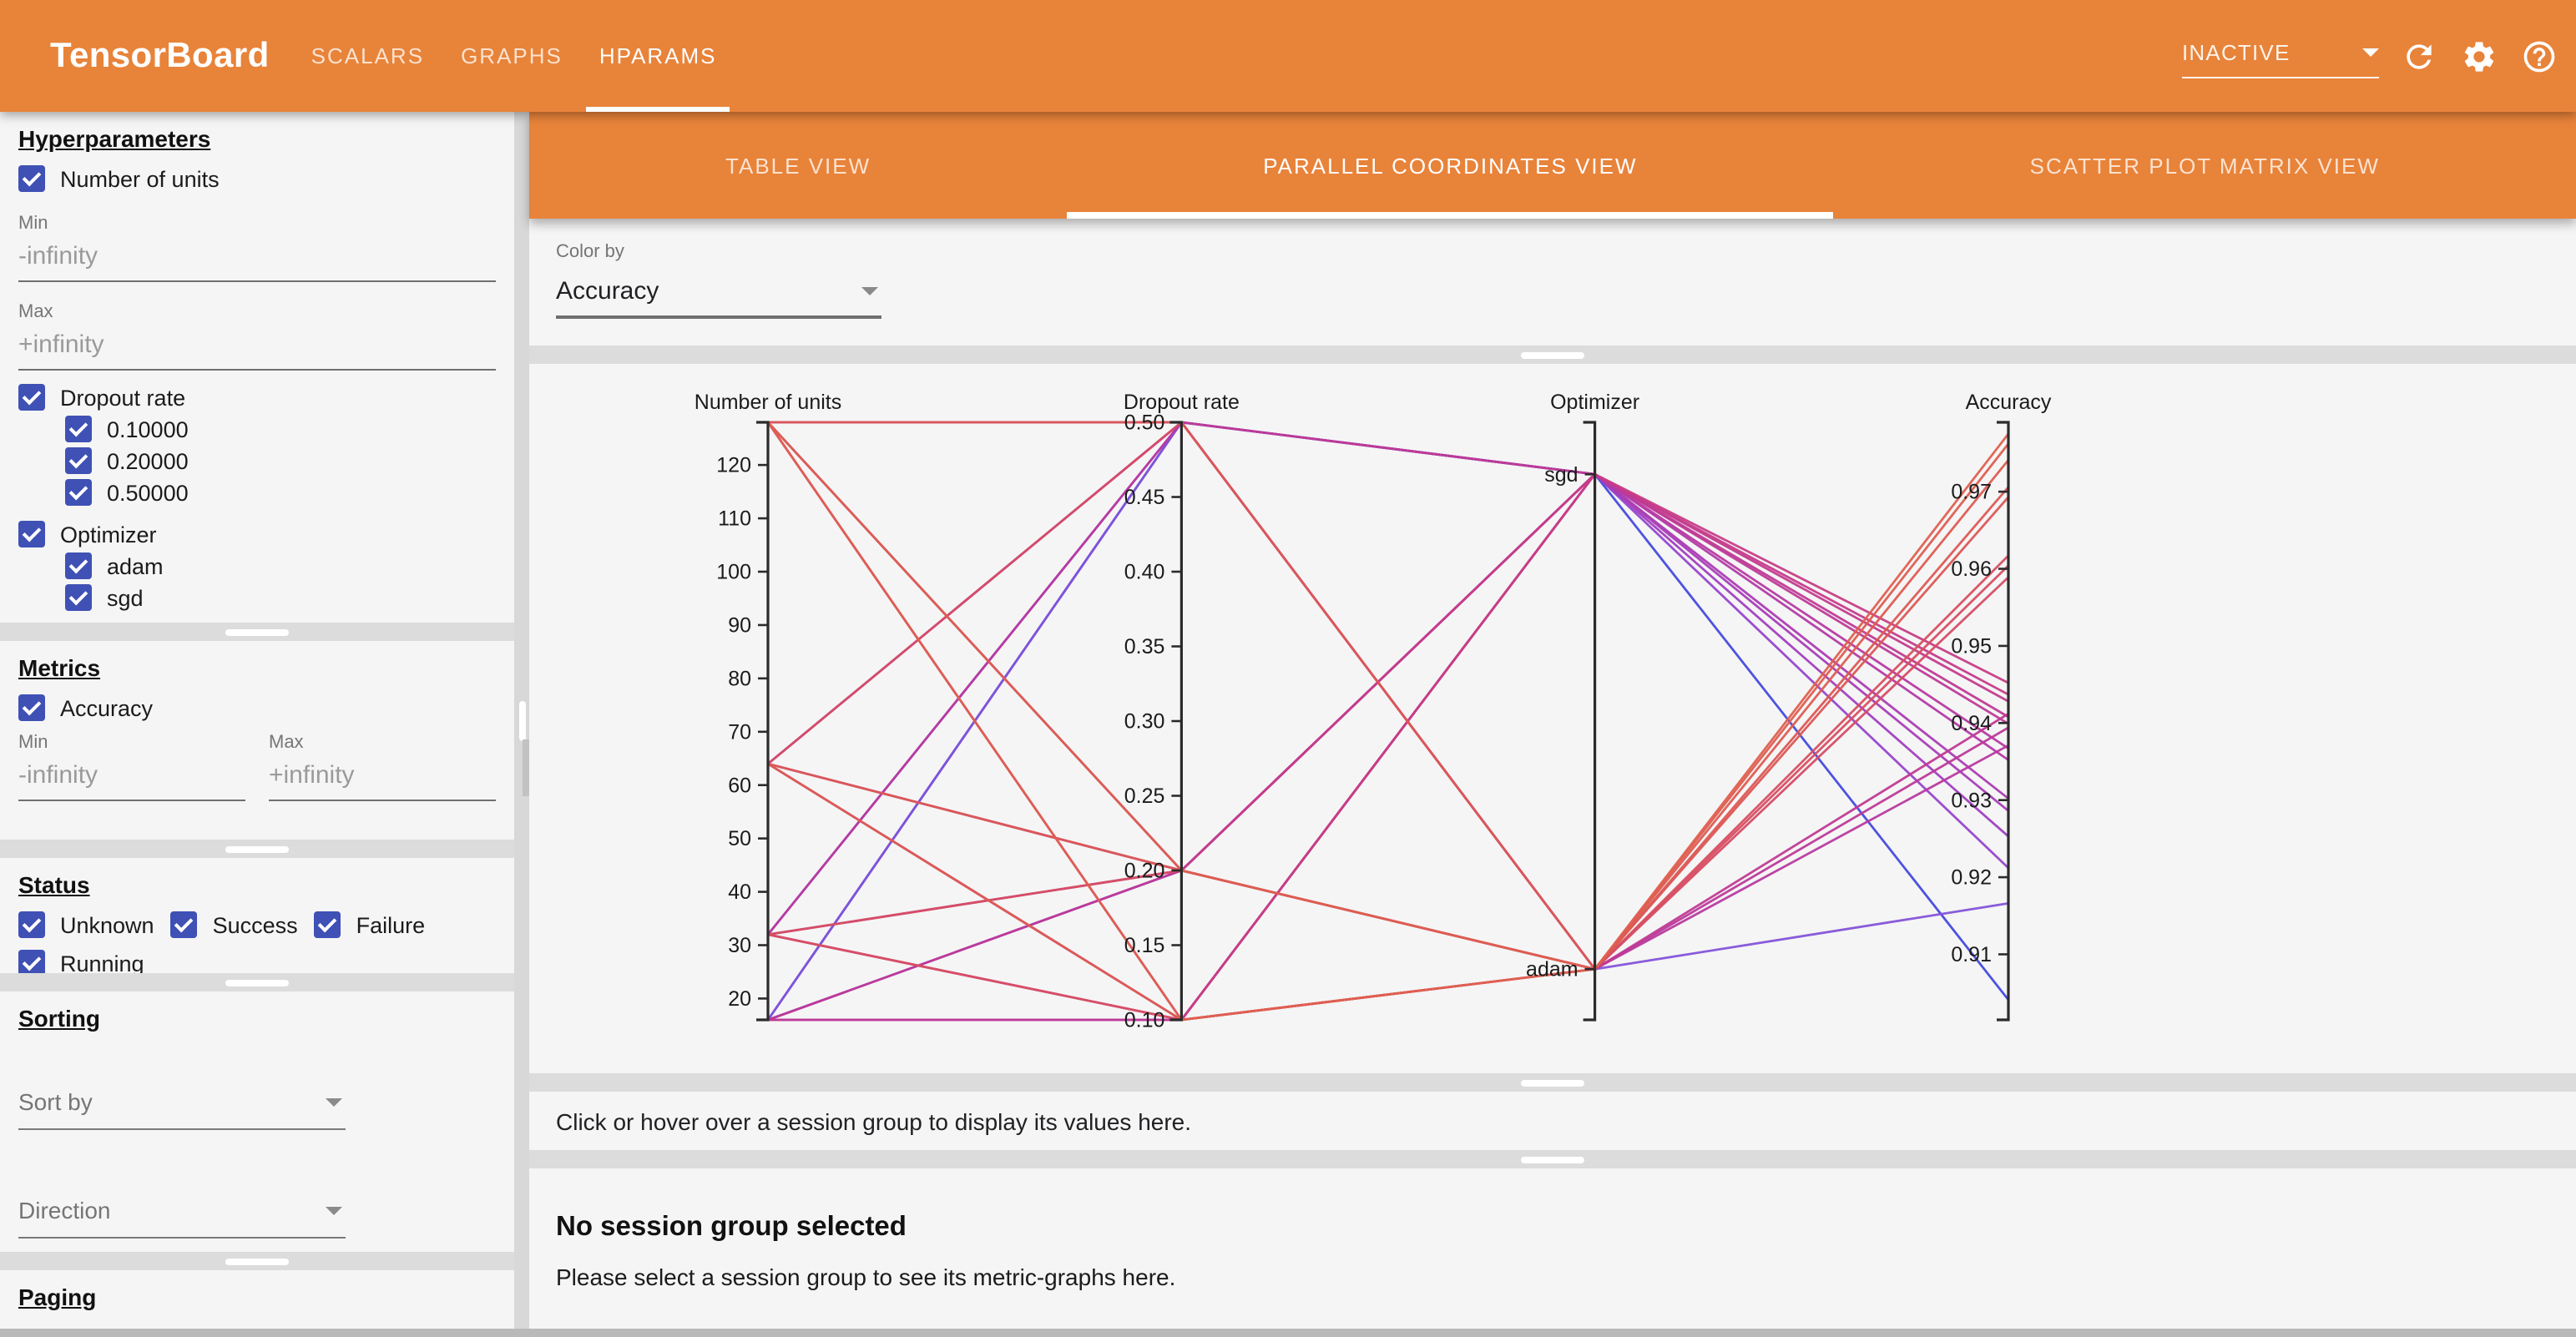 This screenshot has width=2576, height=1337. Describe the element at coordinates (31, 962) in the screenshot. I see `status-checkbox-running` at that location.